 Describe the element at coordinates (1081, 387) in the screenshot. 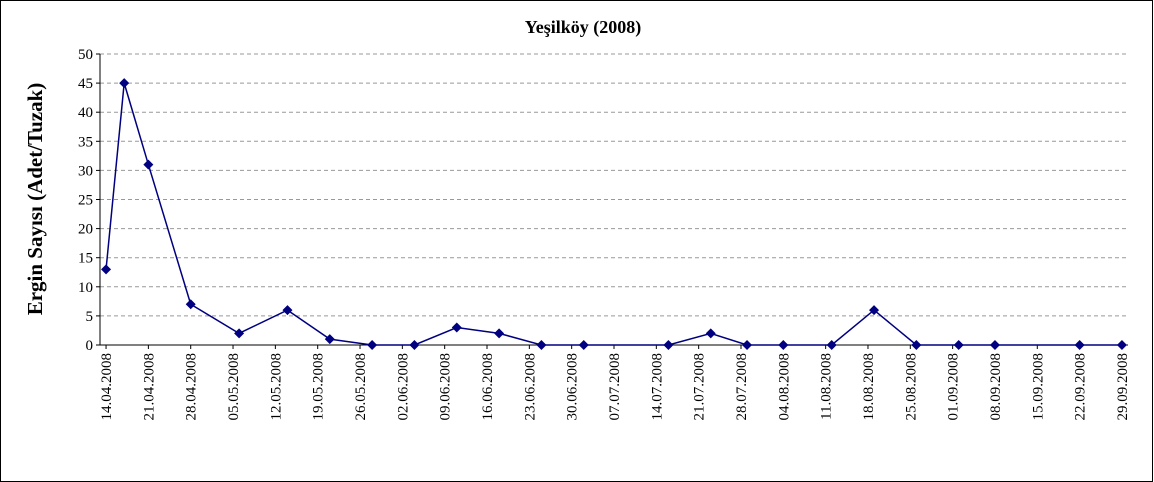

I see `x-tick-label: 22.09.2008` at that location.